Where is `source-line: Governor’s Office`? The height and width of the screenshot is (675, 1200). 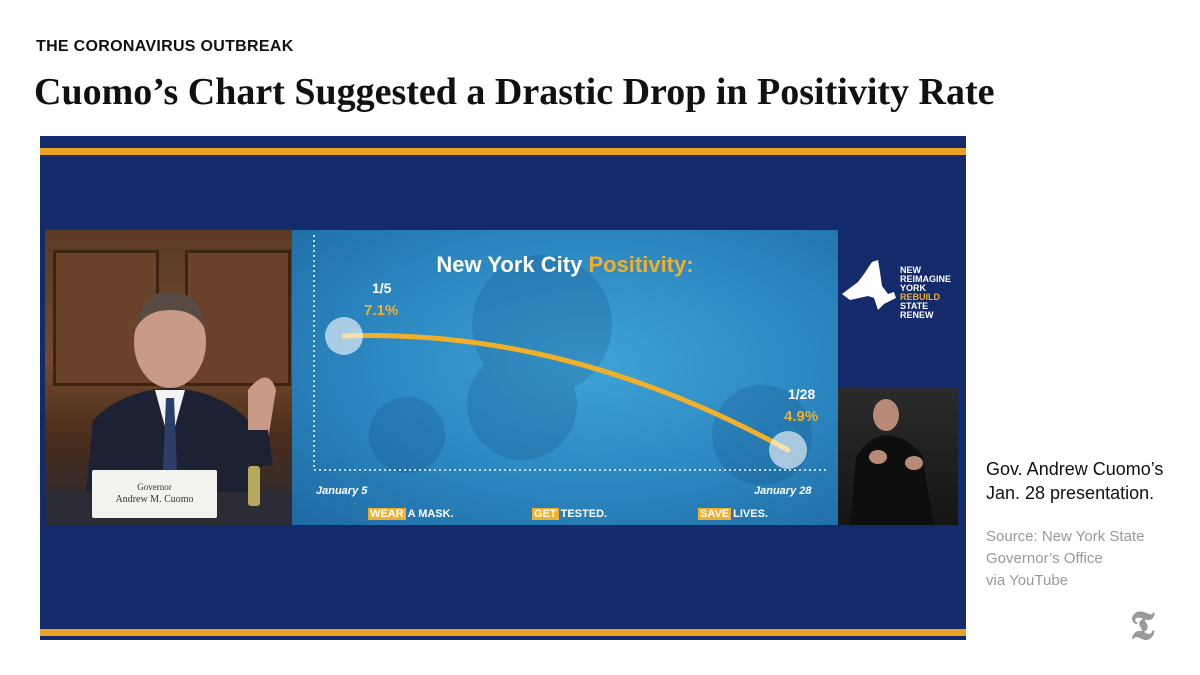 source-line: Governor’s Office is located at coordinates (1044, 558).